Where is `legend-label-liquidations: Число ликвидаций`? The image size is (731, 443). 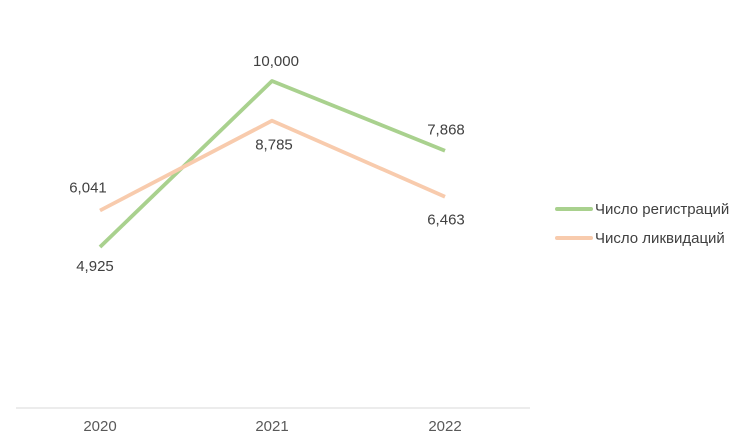
legend-label-liquidations: Число ликвидаций is located at coordinates (660, 238).